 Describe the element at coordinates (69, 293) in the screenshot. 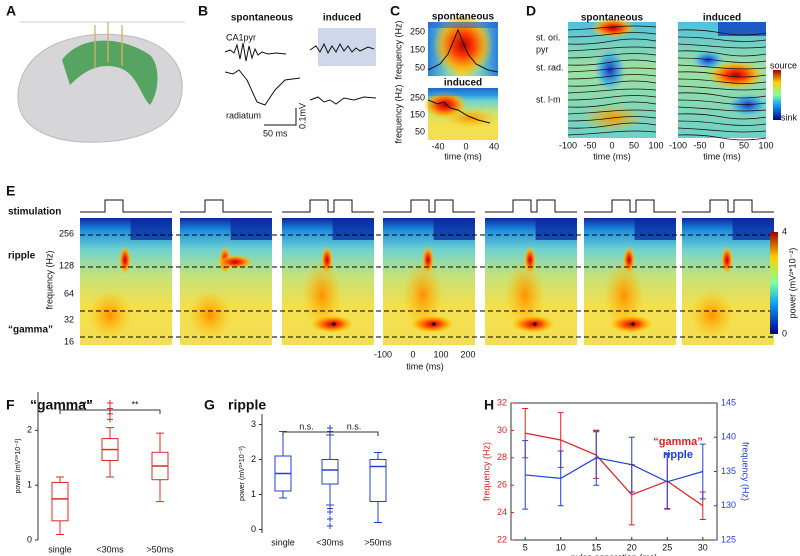

I see `y-tick-label: 64` at that location.